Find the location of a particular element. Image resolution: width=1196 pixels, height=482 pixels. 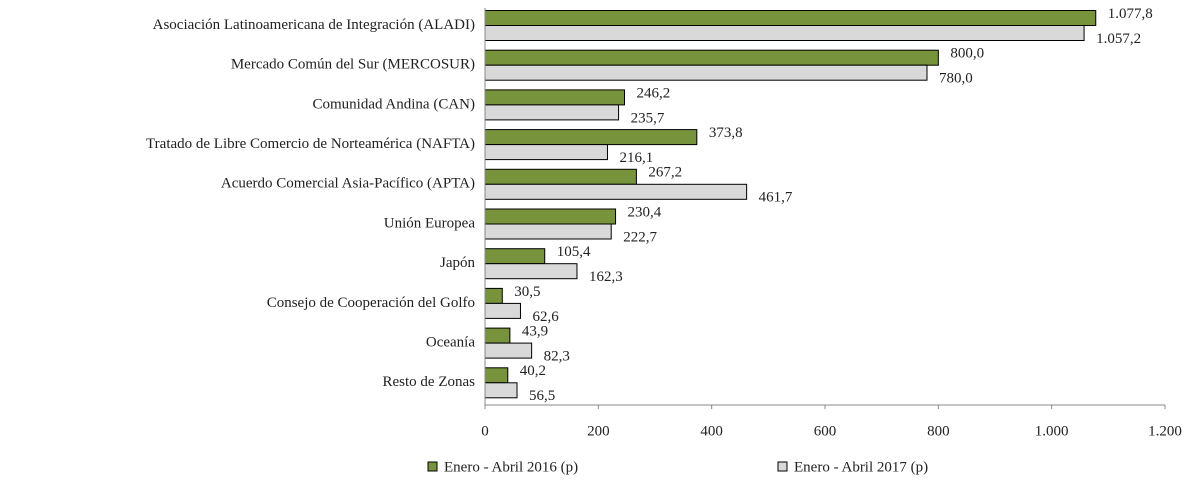

category-label: Unión Europea is located at coordinates (430, 223).